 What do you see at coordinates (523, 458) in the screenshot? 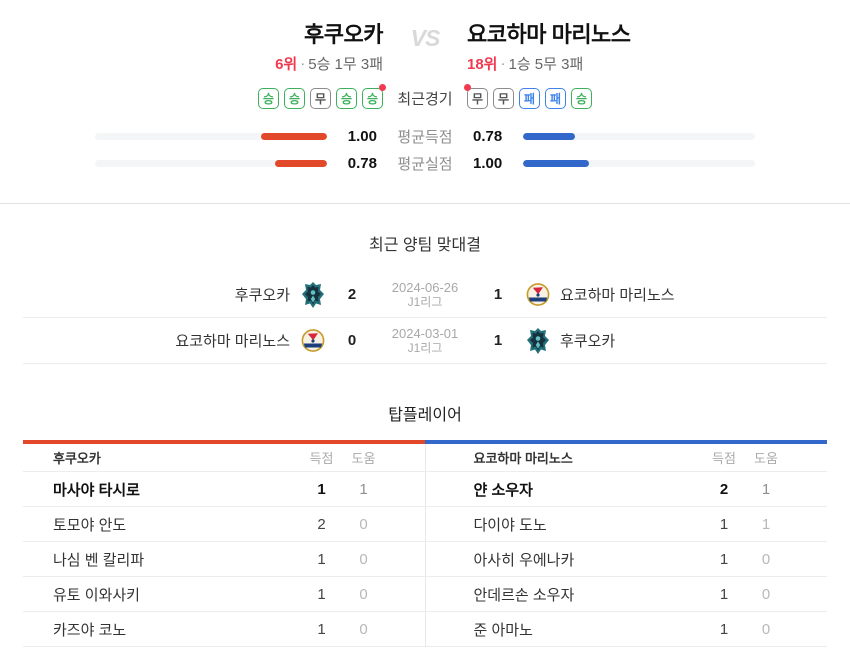
I see `away-team-column-header: 요코하마 마리노스` at bounding box center [523, 458].